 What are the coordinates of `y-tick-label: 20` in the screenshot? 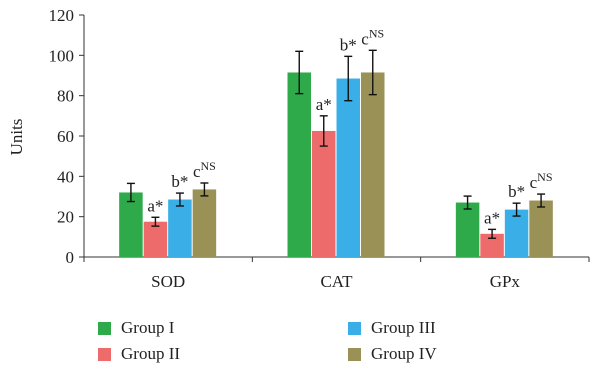 It's located at (65, 217).